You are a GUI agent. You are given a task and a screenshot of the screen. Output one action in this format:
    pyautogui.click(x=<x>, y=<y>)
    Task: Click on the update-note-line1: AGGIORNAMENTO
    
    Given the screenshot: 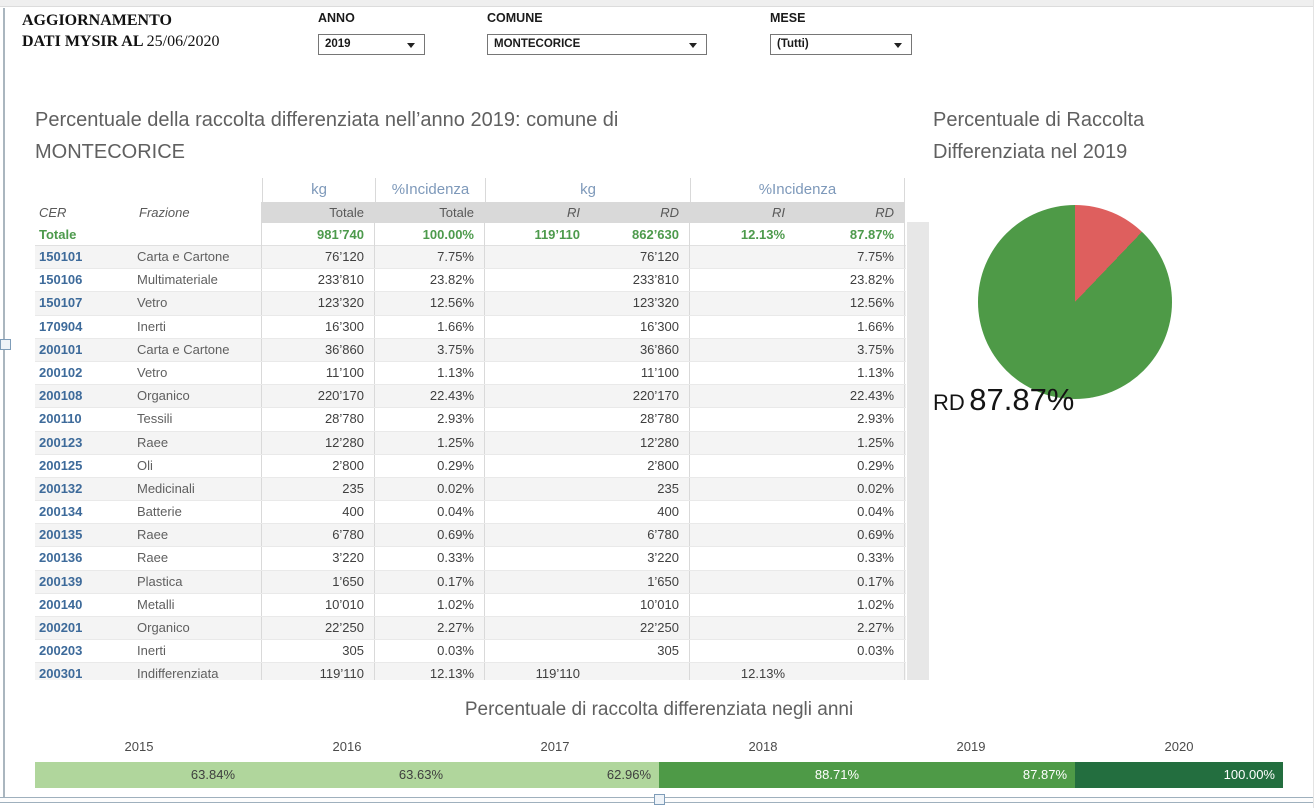 What is the action you would take?
    pyautogui.click(x=97, y=20)
    